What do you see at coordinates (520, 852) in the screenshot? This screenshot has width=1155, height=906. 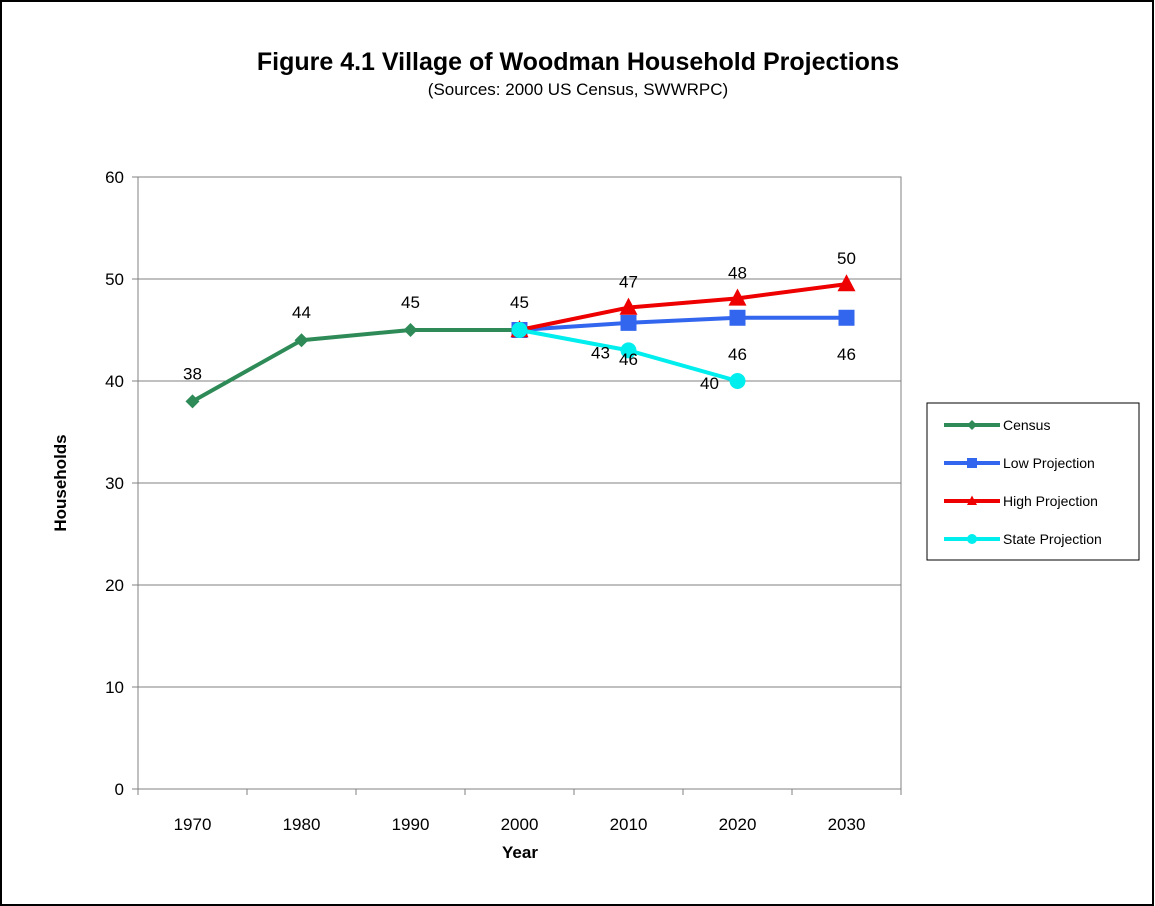 I see `x-axis-title: Year` at bounding box center [520, 852].